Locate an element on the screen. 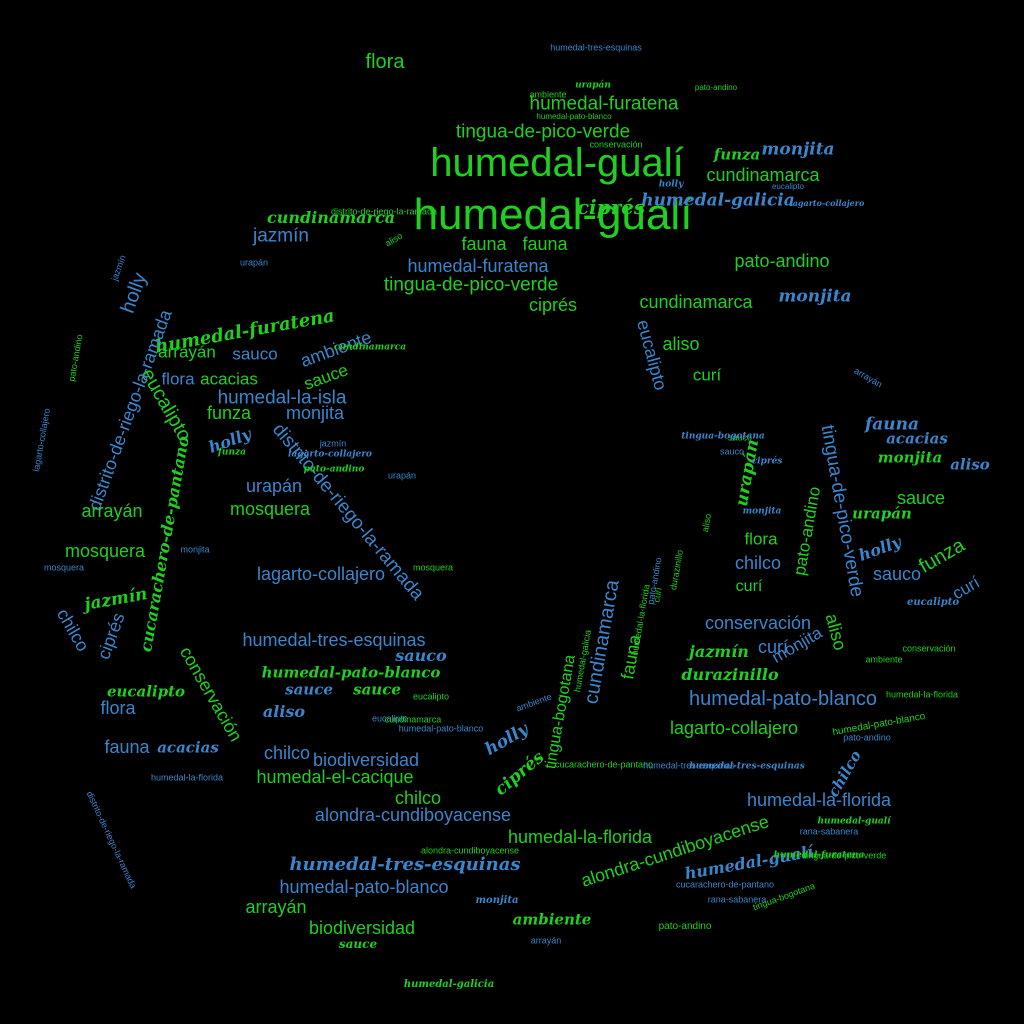 This screenshot has width=1024, height=1024. word-rana-sabanera: rana-sabanera is located at coordinates (829, 831).